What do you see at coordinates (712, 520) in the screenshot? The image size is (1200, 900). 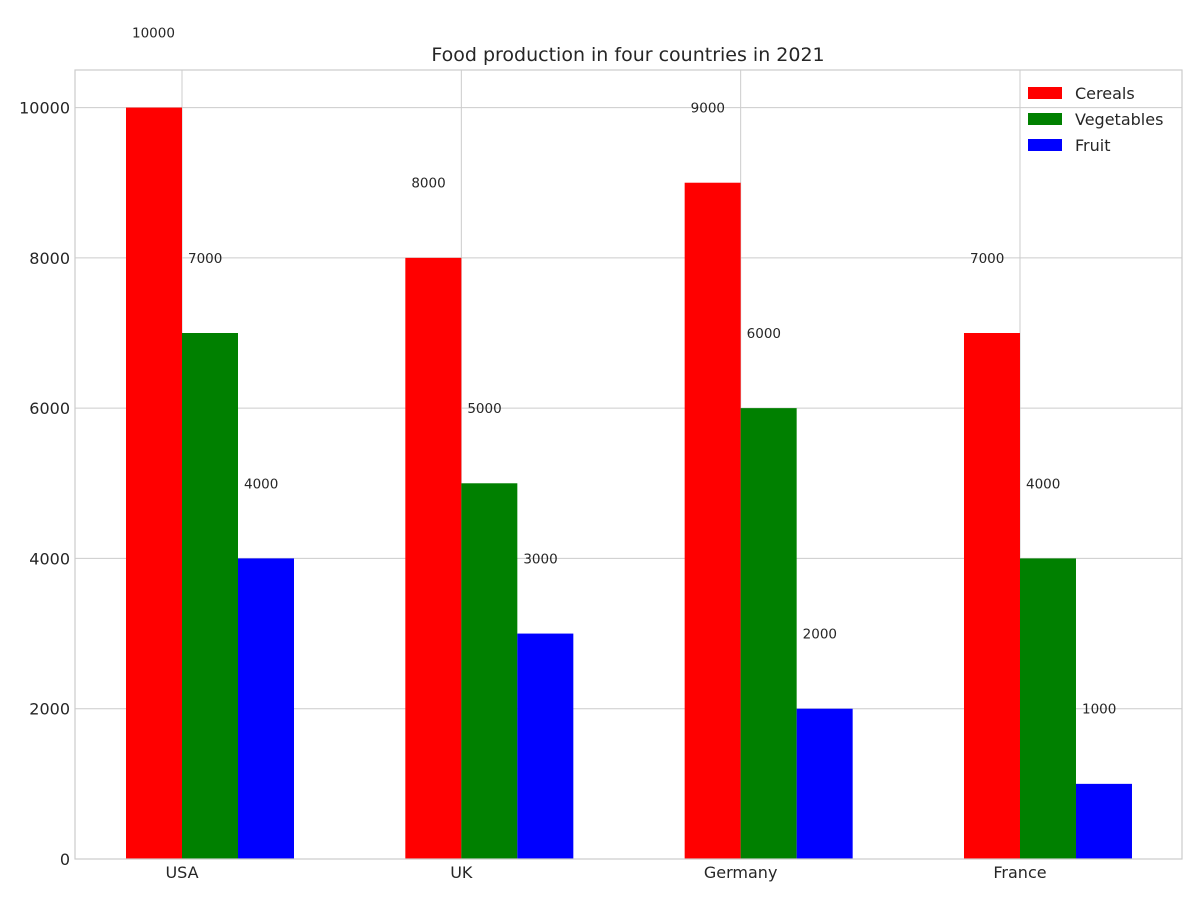 I see `bar-cereals-germany` at bounding box center [712, 520].